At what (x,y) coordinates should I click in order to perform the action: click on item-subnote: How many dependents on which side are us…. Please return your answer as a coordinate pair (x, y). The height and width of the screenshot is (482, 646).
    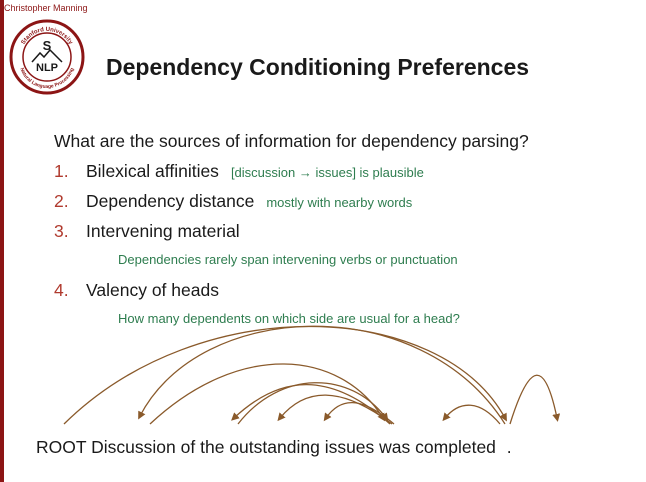
    Looking at the image, I should click on (289, 318).